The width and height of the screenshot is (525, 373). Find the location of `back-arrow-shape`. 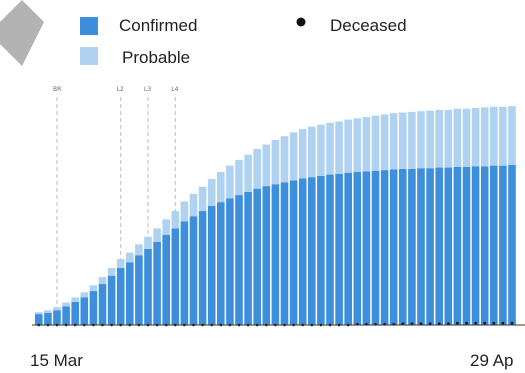

back-arrow-shape is located at coordinates (22, 33).